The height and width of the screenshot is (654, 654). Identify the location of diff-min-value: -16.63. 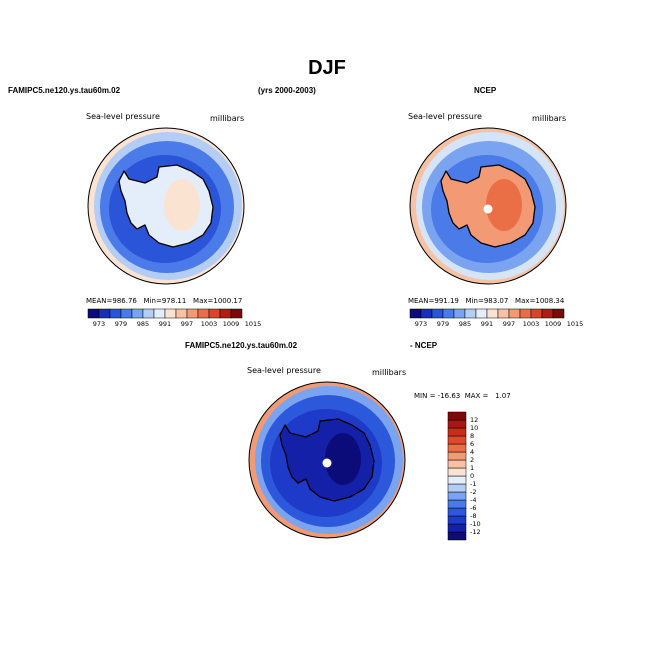
(449, 396).